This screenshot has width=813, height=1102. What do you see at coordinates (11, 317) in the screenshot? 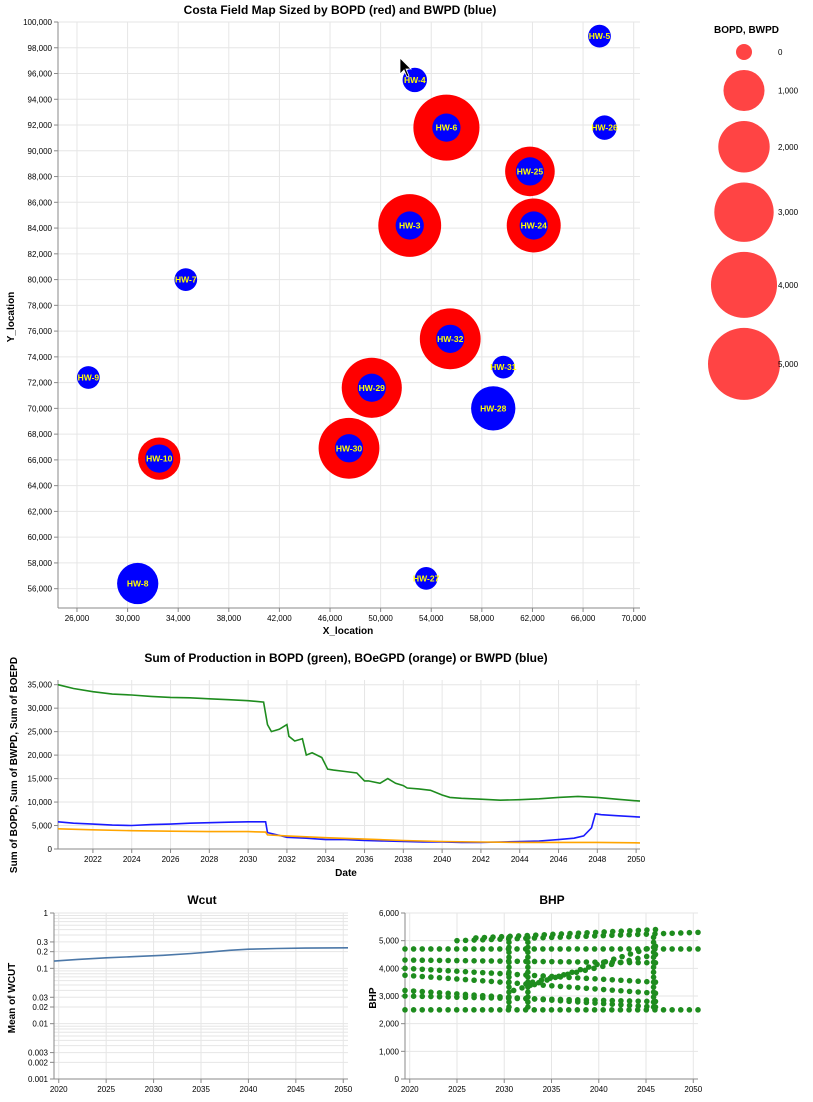
I see `map-ylabel: Y_location` at bounding box center [11, 317].